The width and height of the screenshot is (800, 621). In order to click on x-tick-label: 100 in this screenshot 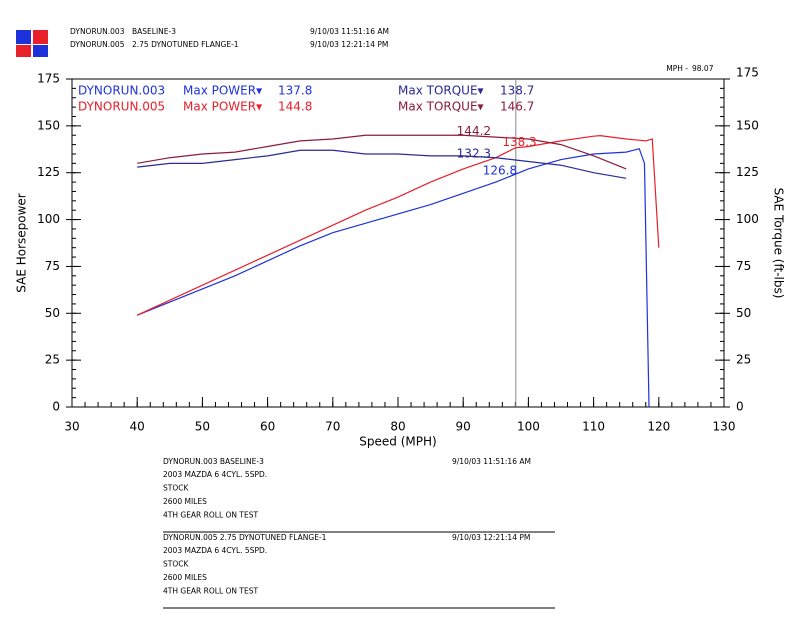, I will do `click(528, 427)`.